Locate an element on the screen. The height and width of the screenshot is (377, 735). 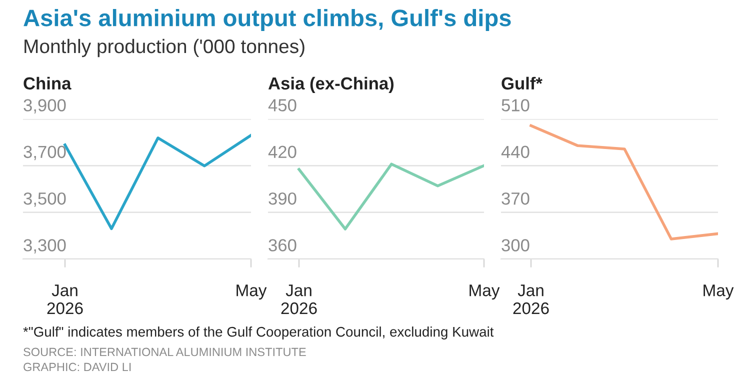
y-tick-label: 3,500 is located at coordinates (45, 199).